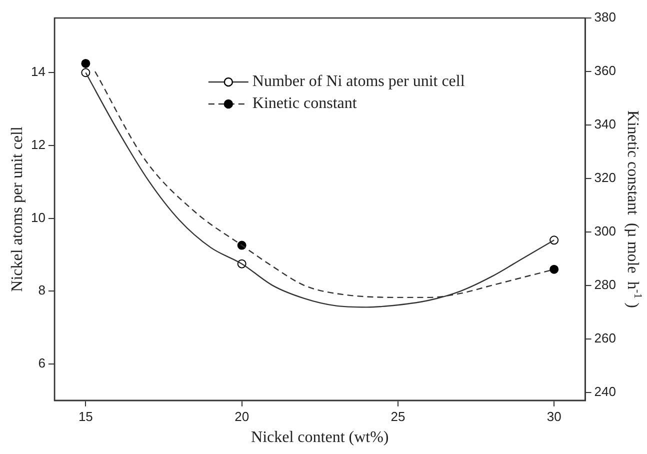 The width and height of the screenshot is (647, 454). I want to click on legend-label: Number of Ni atoms per unit cell, so click(359, 81).